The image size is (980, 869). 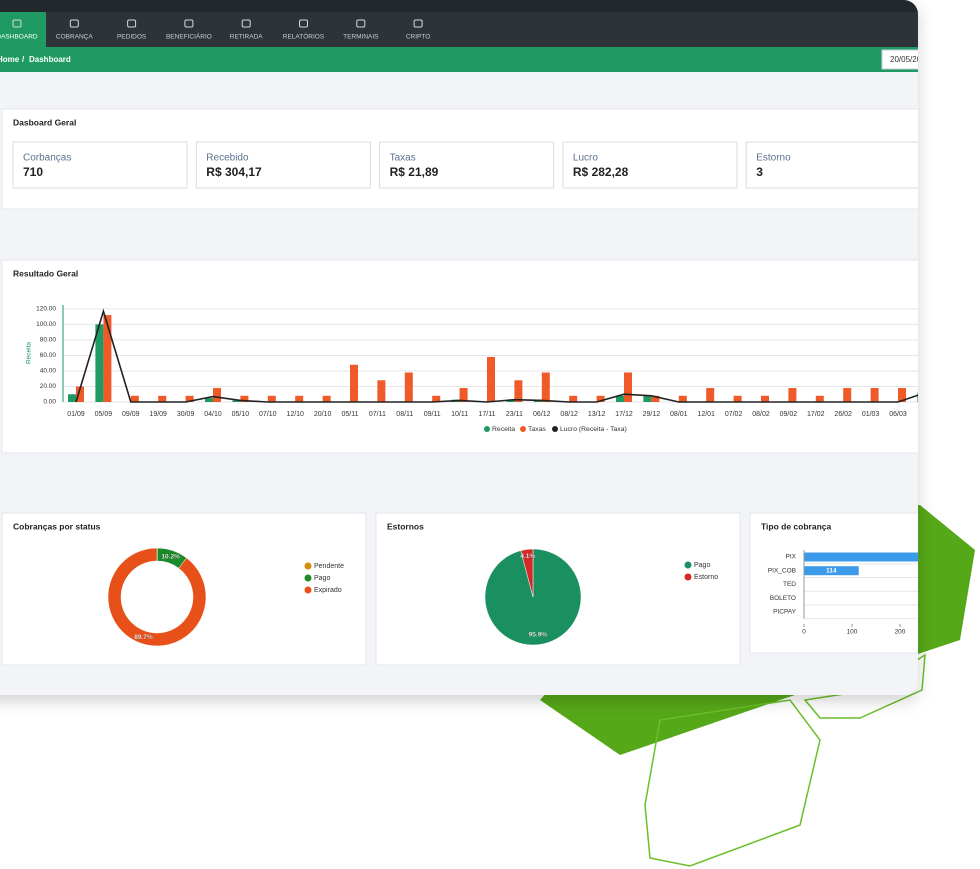 What do you see at coordinates (304, 36) in the screenshot?
I see `nav-item: RELATÓRIOS` at bounding box center [304, 36].